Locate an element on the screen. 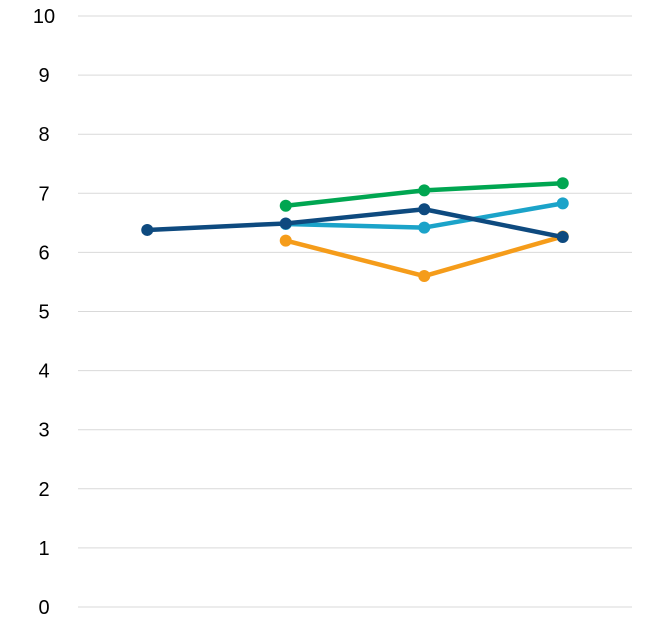  y-axis-tick-labels: 0 1 2 3 4 5 6 7 8 9 10 is located at coordinates (44, 312).